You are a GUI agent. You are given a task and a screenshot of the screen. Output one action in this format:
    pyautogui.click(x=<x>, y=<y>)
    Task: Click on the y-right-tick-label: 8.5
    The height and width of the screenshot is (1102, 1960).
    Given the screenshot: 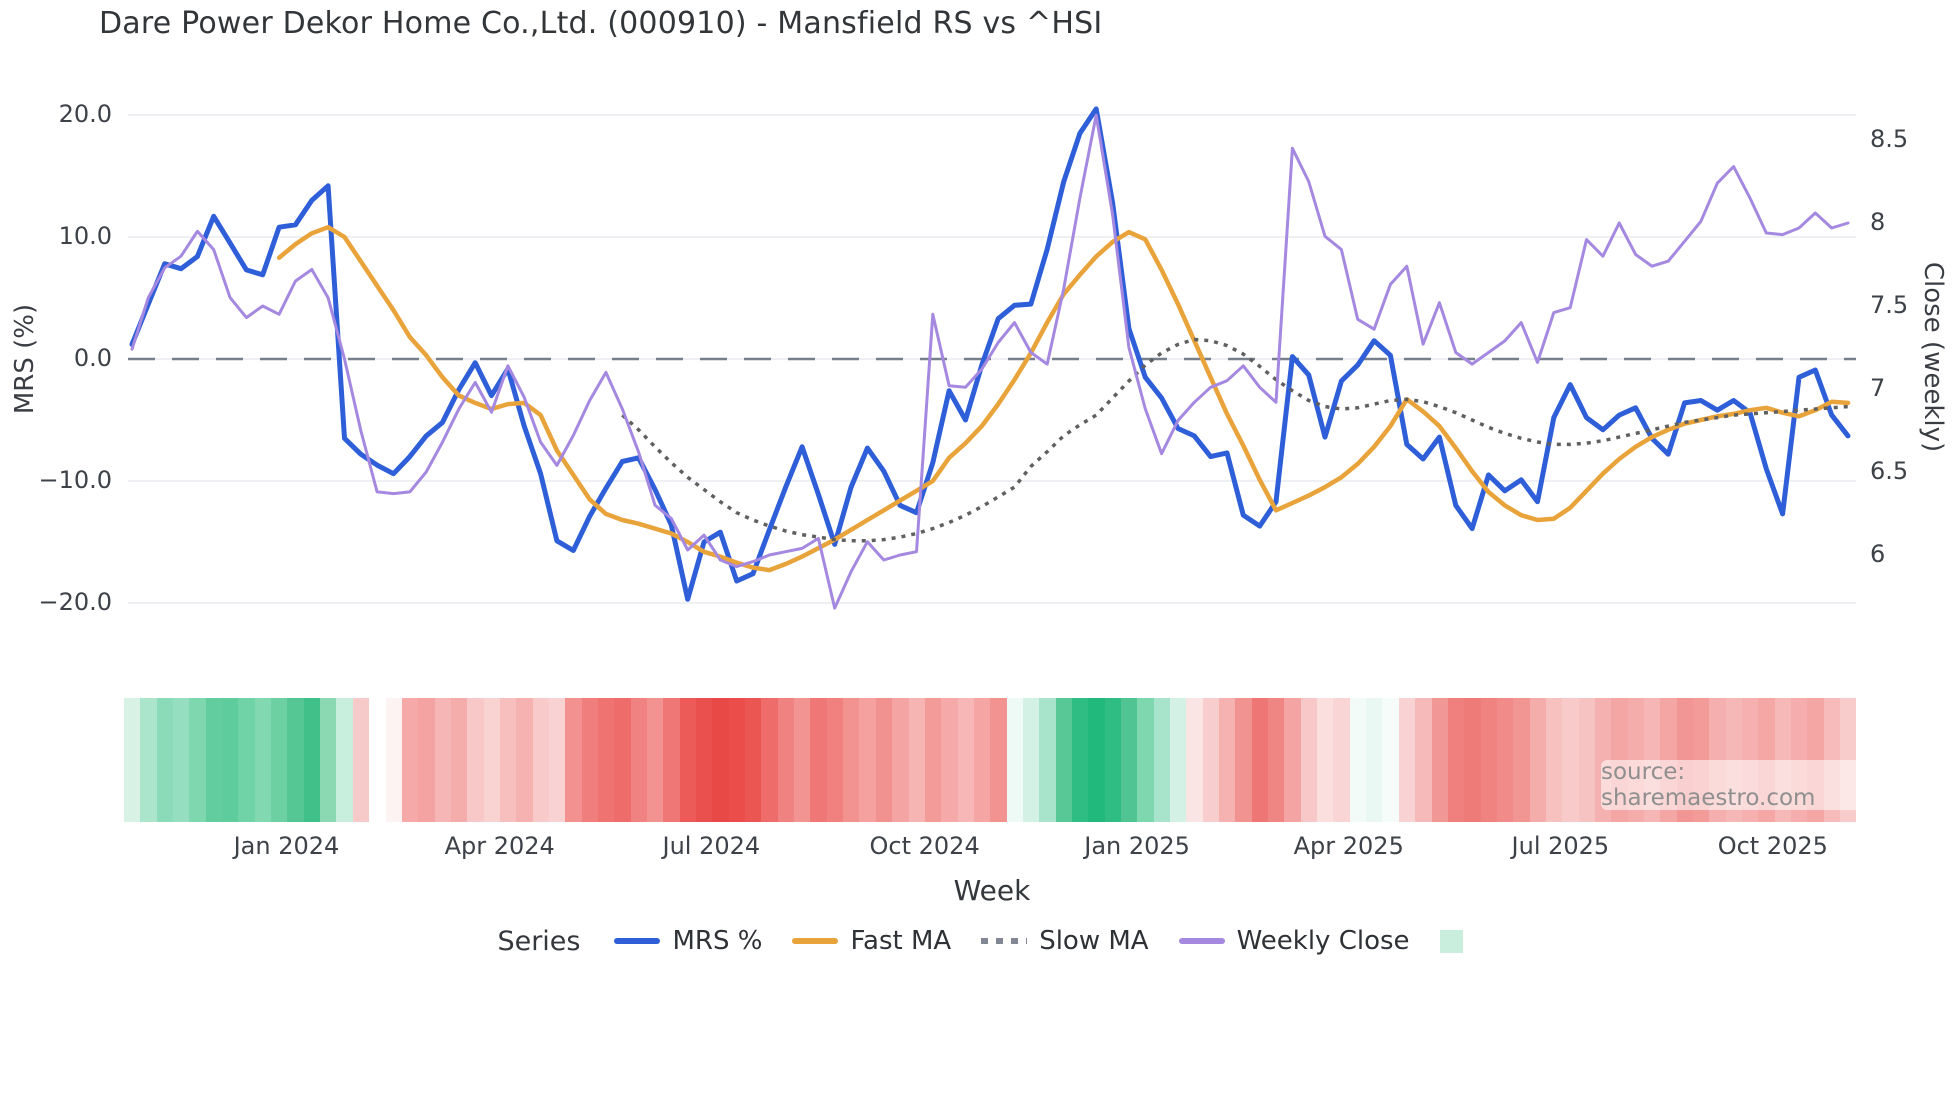 What is the action you would take?
    pyautogui.click(x=1889, y=139)
    